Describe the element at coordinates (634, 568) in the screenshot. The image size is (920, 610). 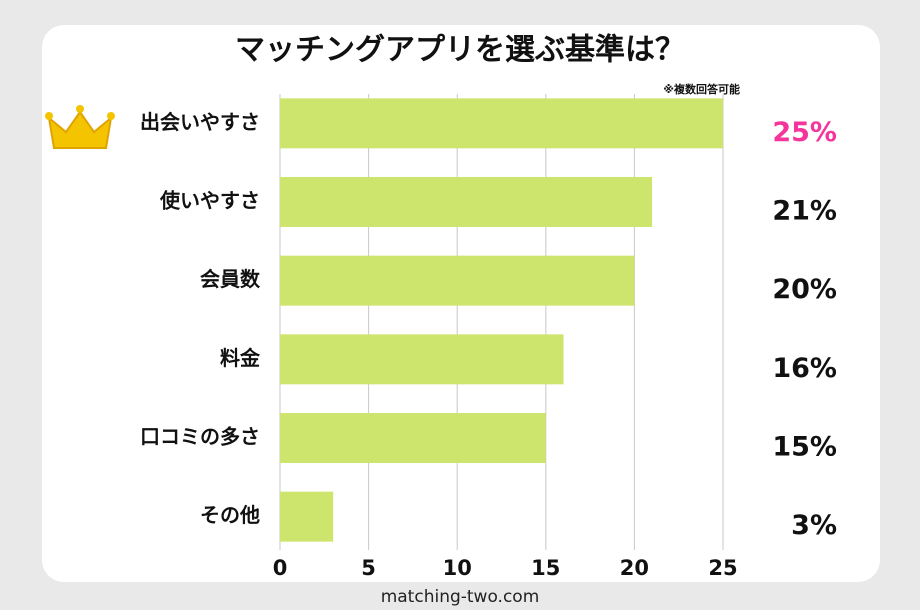
I see `x-tick-label: 20` at that location.